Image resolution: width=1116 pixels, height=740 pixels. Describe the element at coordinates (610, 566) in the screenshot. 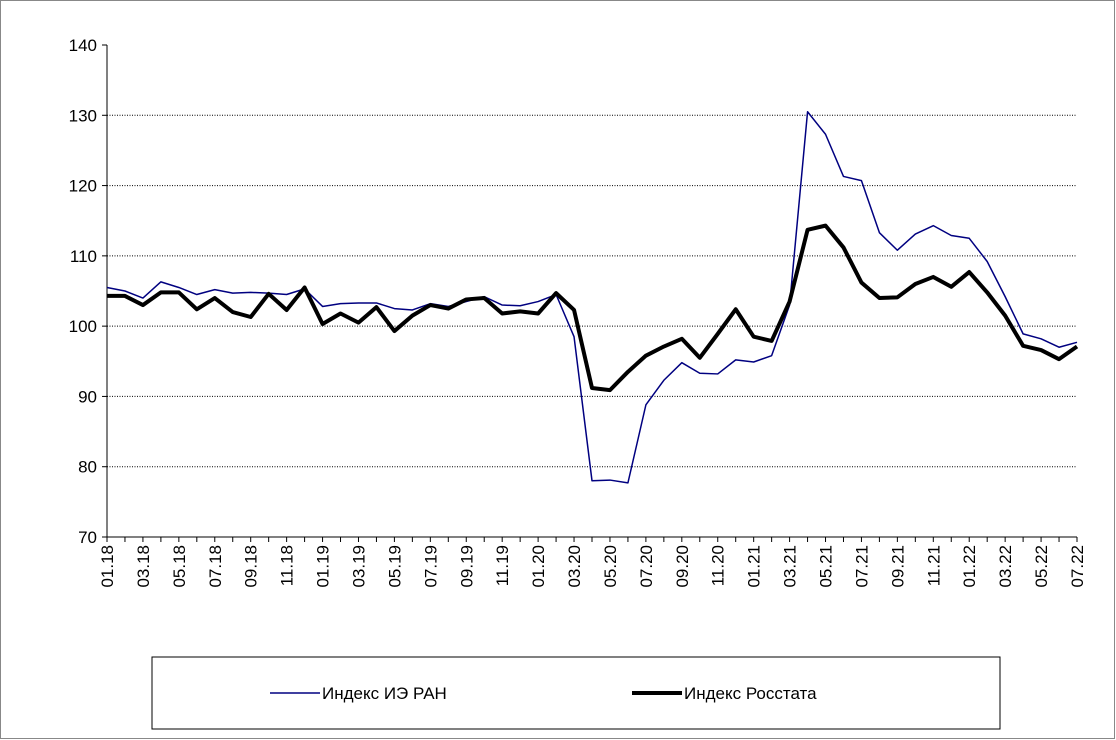

I see `x-tick-label: 05.20` at that location.